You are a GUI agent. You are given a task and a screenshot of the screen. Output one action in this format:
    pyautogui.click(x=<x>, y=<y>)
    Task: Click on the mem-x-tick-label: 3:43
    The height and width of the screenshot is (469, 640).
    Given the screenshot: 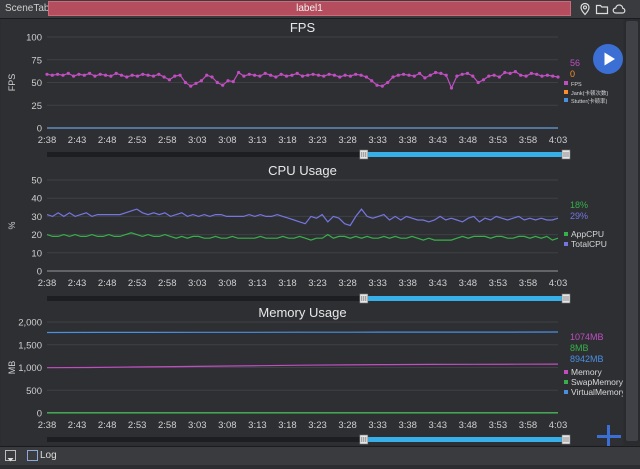 What is the action you would take?
    pyautogui.click(x=438, y=425)
    